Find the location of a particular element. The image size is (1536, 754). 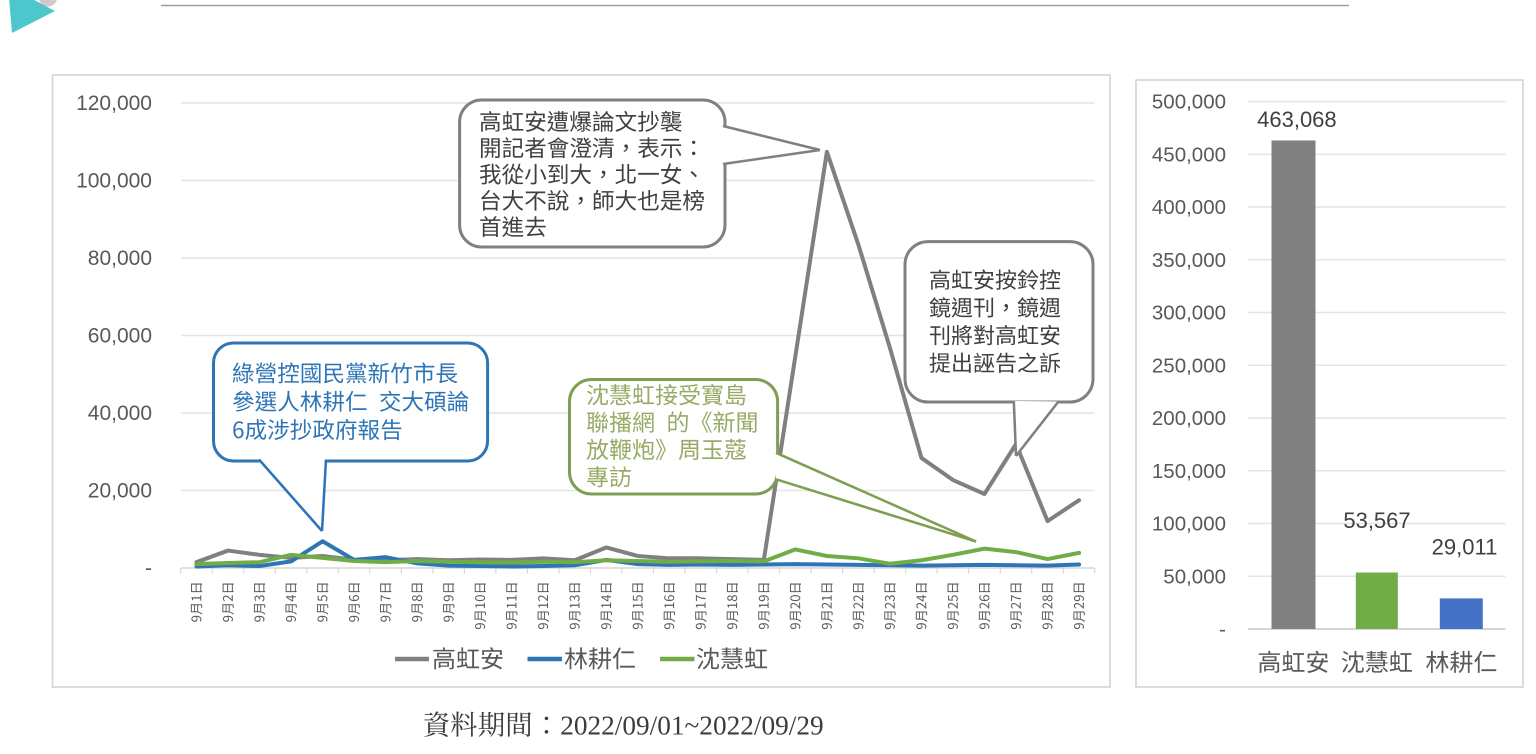

svg-text: 120,000 is located at coordinates (114, 103).